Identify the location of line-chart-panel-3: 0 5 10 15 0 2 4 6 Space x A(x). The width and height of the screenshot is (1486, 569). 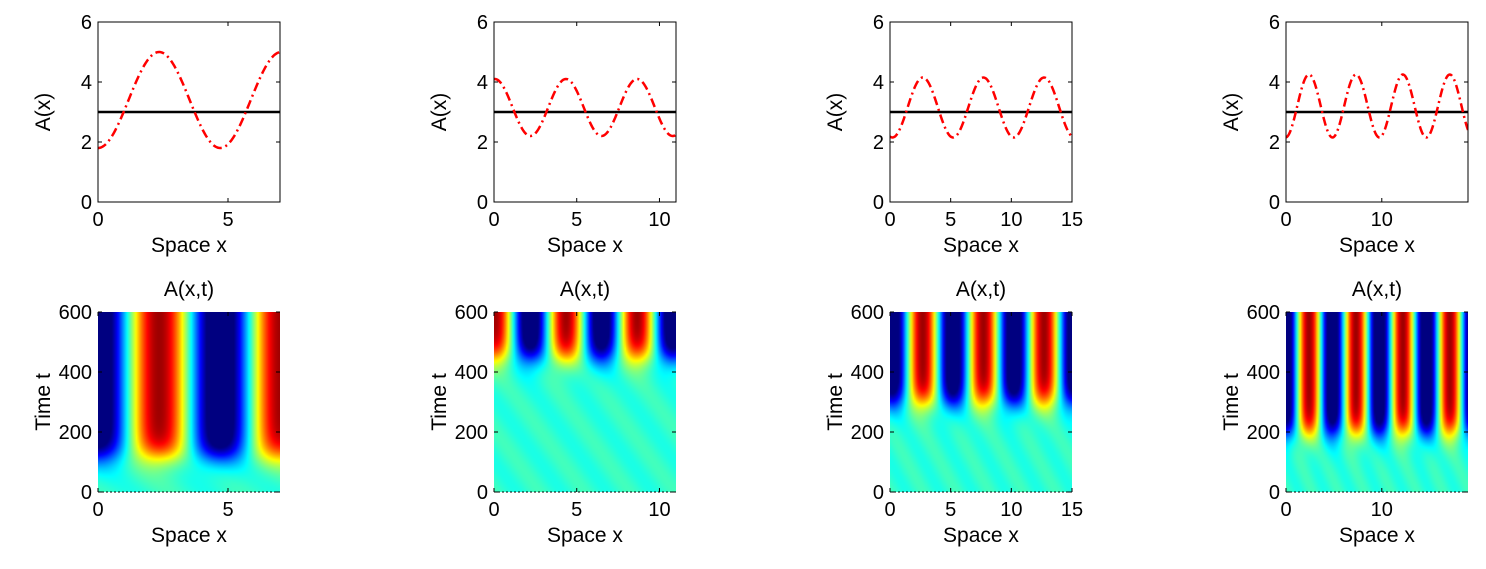
(953, 134).